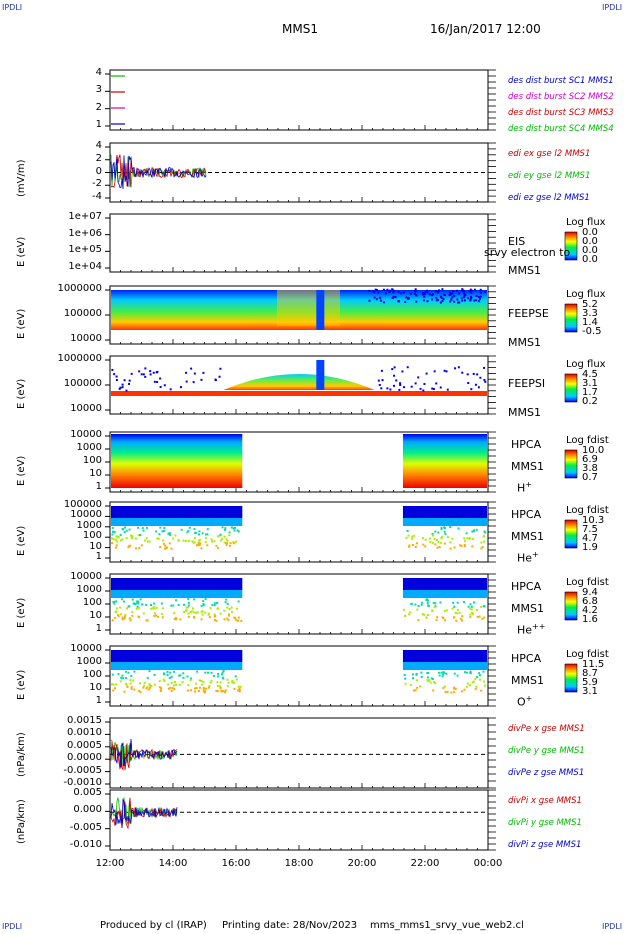 The width and height of the screenshot is (630, 934). Describe the element at coordinates (21, 684) in the screenshot. I see `hpca-o-ylabel: E (eV)` at that location.